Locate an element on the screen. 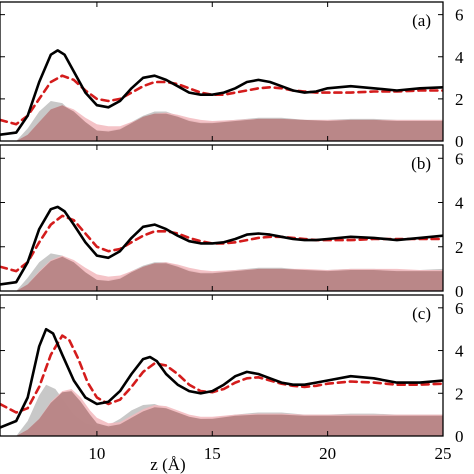 The height and width of the screenshot is (474, 474). x-axis-title: z (Å) is located at coordinates (167, 464).